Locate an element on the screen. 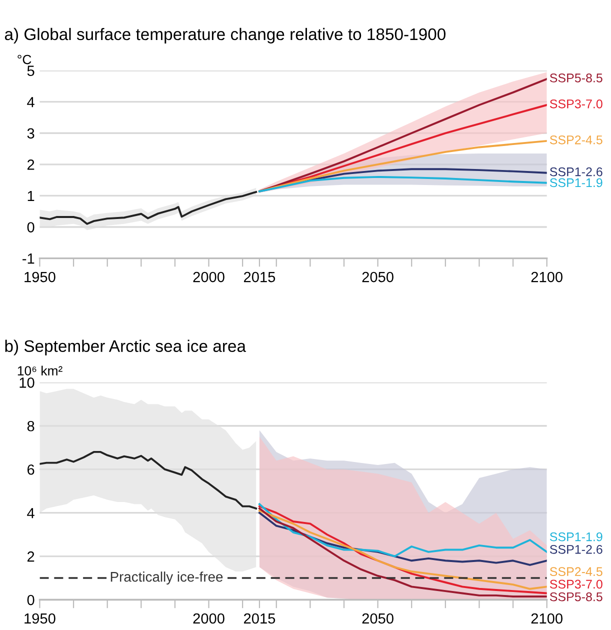 Image resolution: width=611 pixels, height=630 pixels. y-axis-title: 10⁶ km² is located at coordinates (40, 371).